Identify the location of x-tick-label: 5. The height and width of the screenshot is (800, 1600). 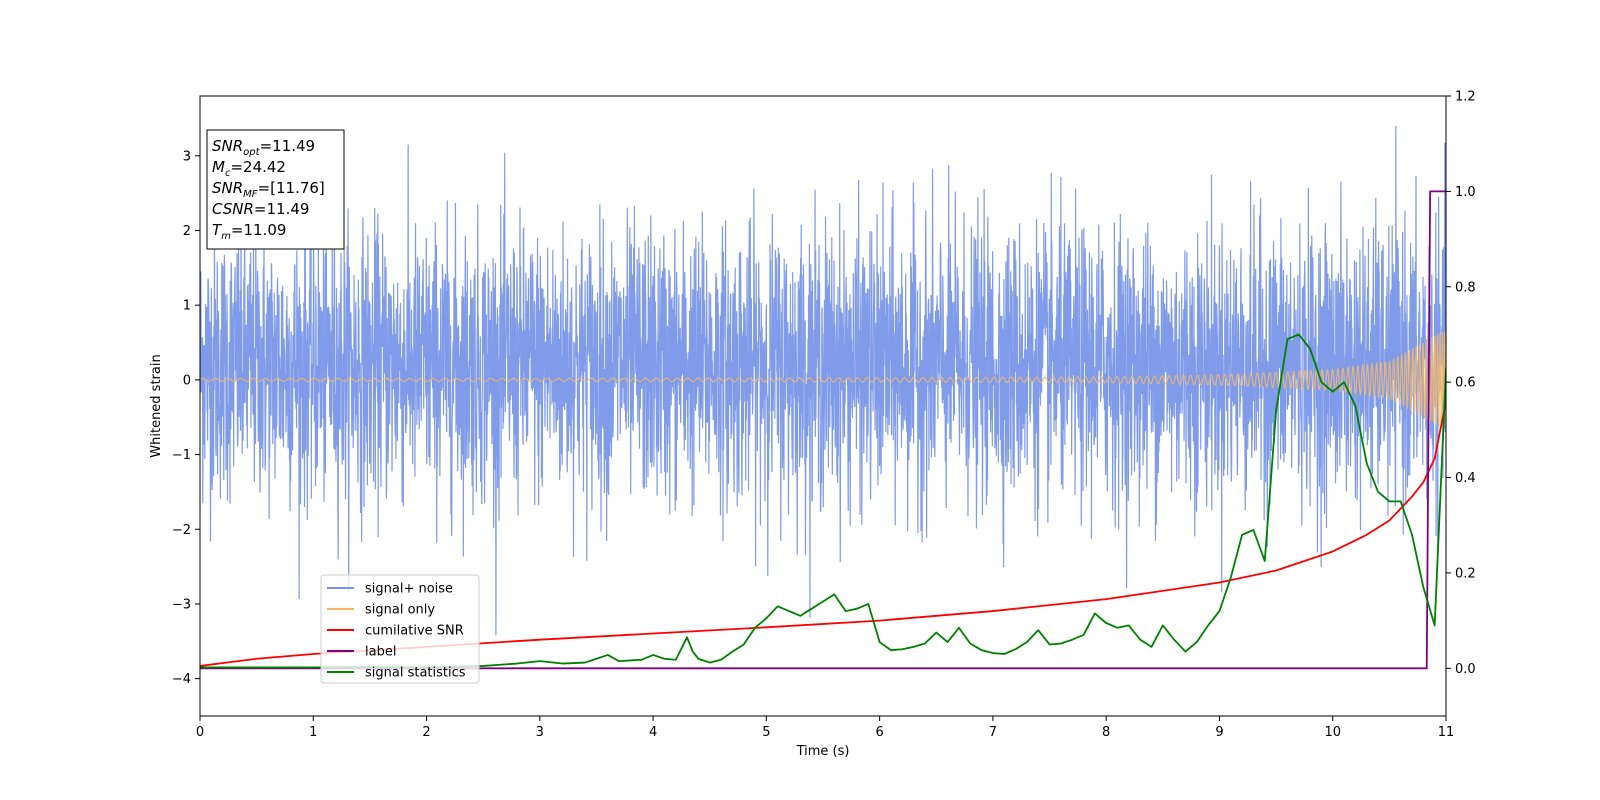
(766, 732).